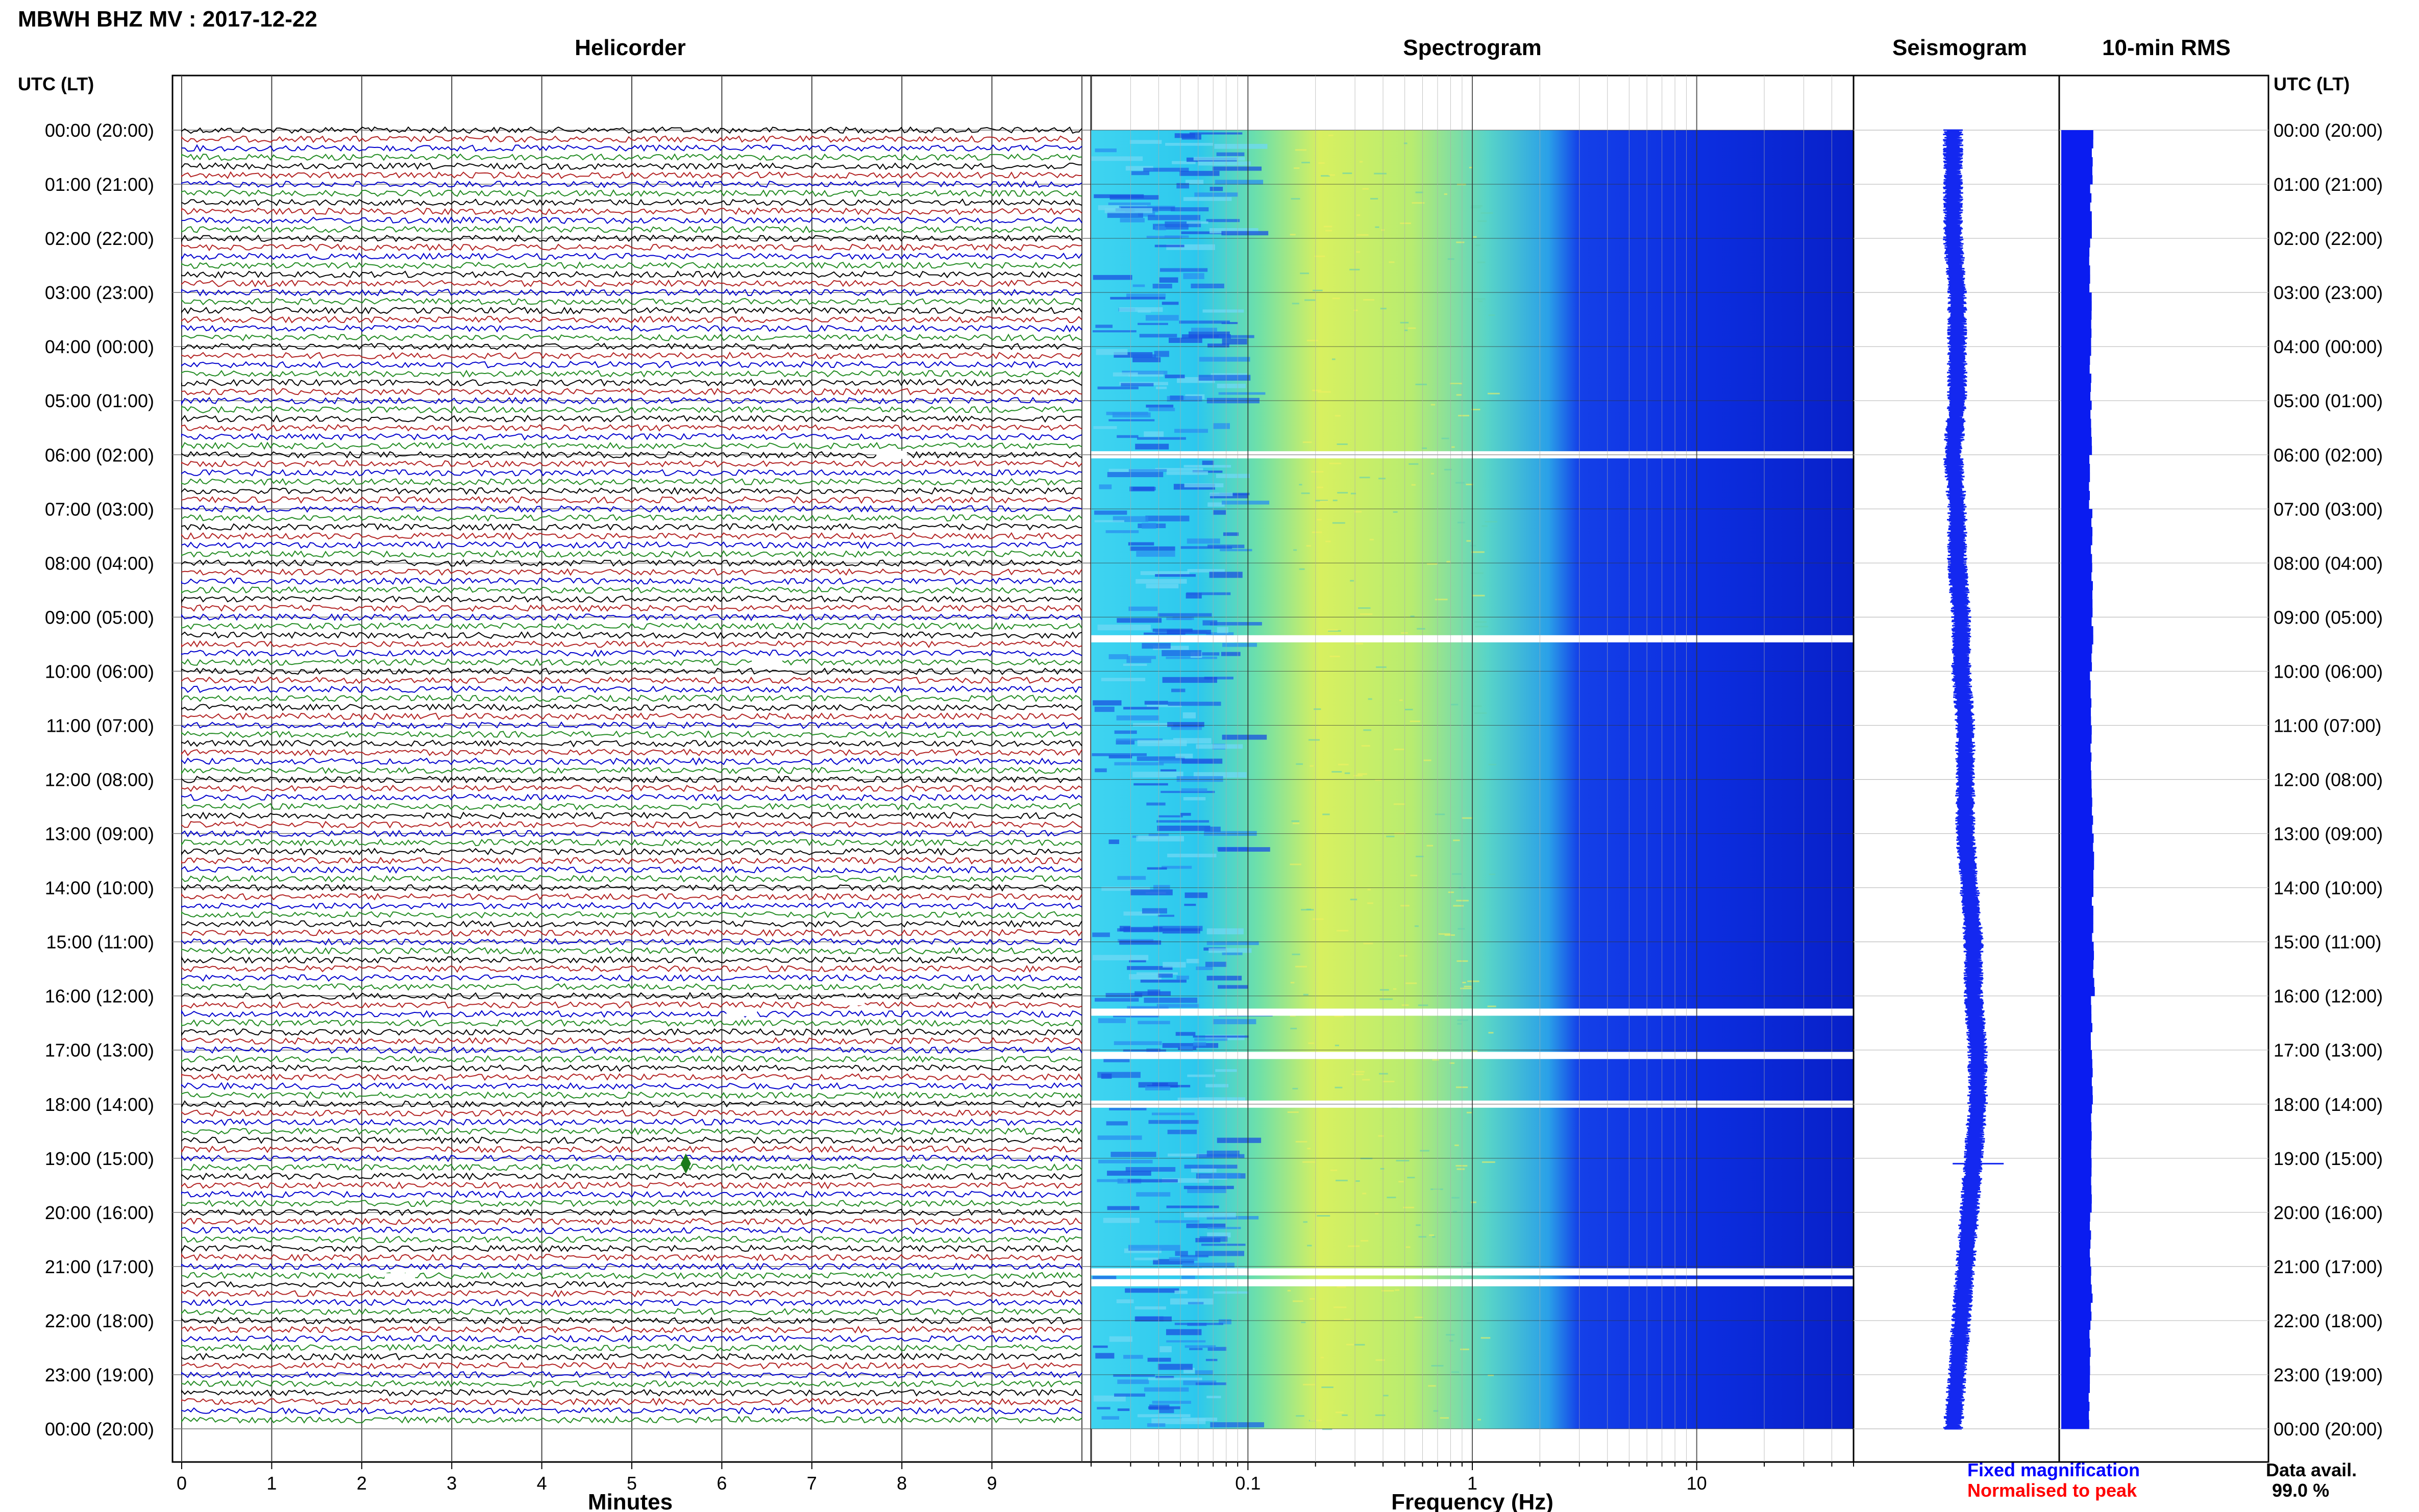 The width and height of the screenshot is (2419, 1512). I want to click on time-label-right: 11:00 (07:00), so click(2327, 725).